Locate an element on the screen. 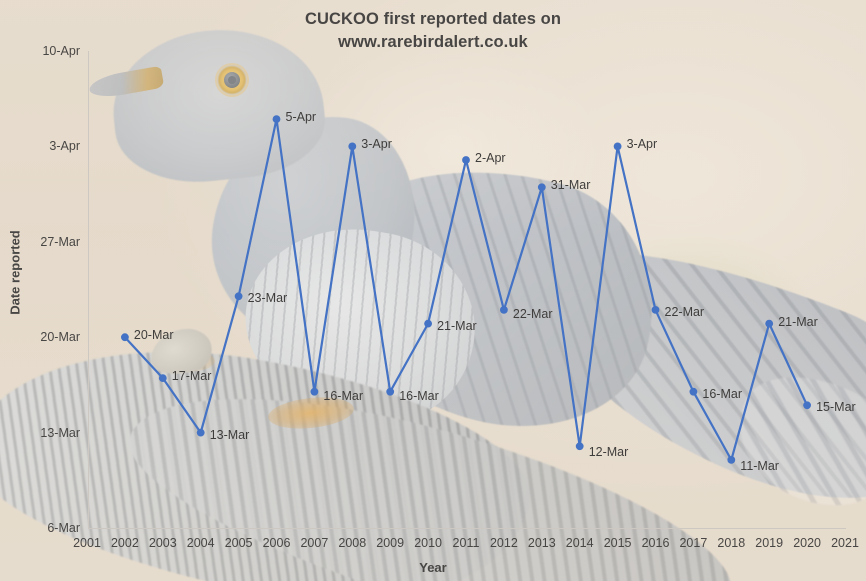  y-tick-label: 10-Apr is located at coordinates (61, 51).